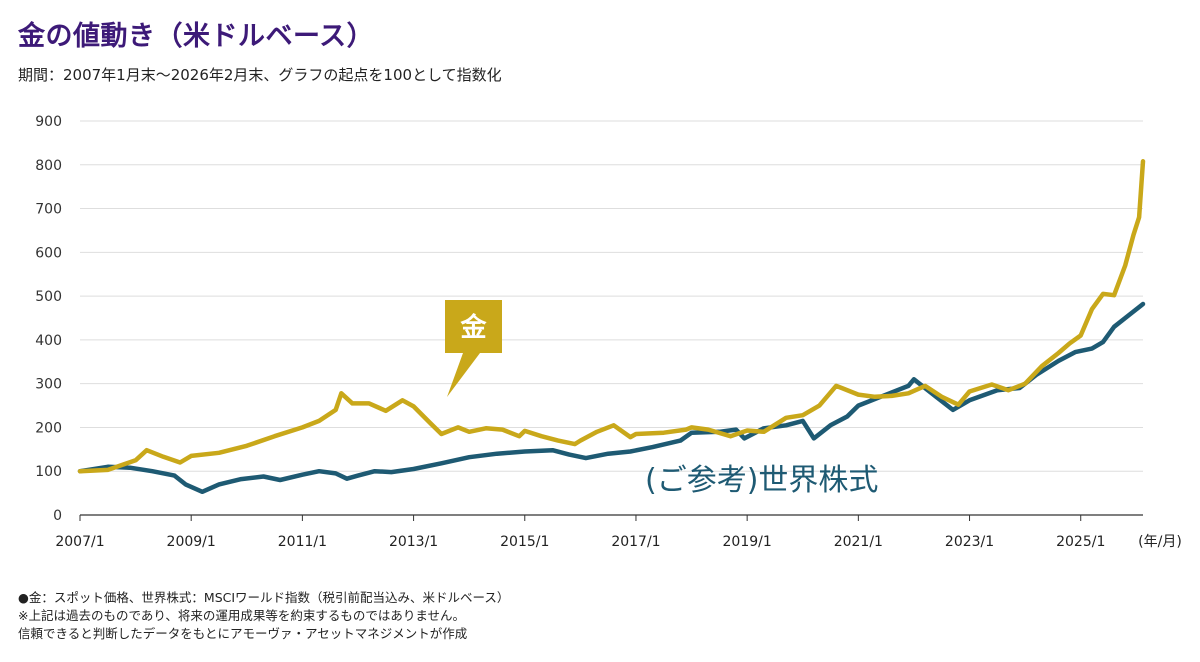 This screenshot has width=1200, height=662. What do you see at coordinates (413, 542) in the screenshot?
I see `x-tick-label-2013/1: 2013/1` at bounding box center [413, 542].